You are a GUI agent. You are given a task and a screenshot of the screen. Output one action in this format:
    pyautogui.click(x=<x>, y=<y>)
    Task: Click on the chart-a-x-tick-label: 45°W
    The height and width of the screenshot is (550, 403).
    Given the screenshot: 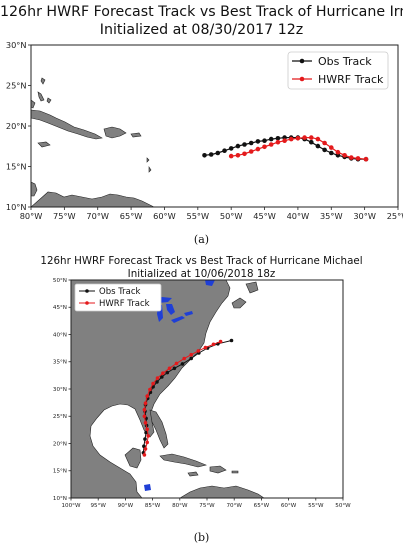 What is the action you would take?
    pyautogui.click(x=264, y=216)
    